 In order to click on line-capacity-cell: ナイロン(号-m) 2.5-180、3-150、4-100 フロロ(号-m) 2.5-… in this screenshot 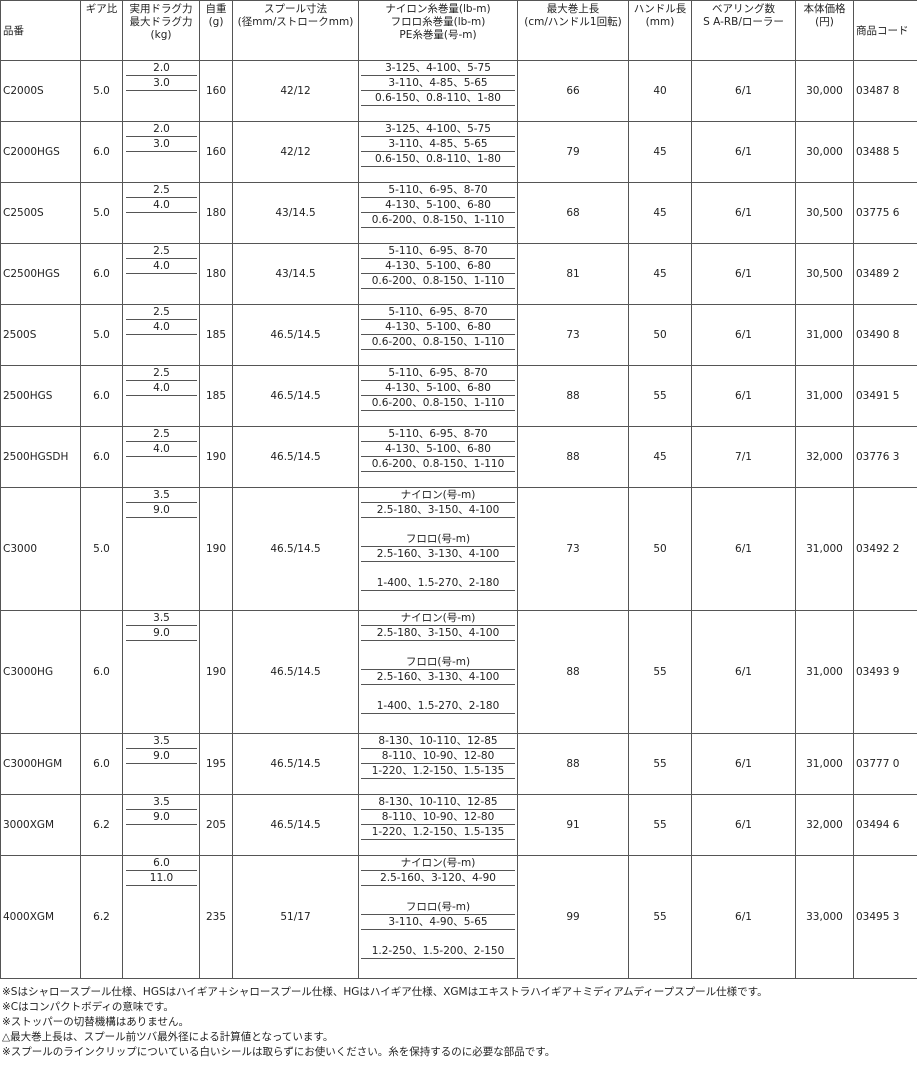, I will do `click(438, 672)`.